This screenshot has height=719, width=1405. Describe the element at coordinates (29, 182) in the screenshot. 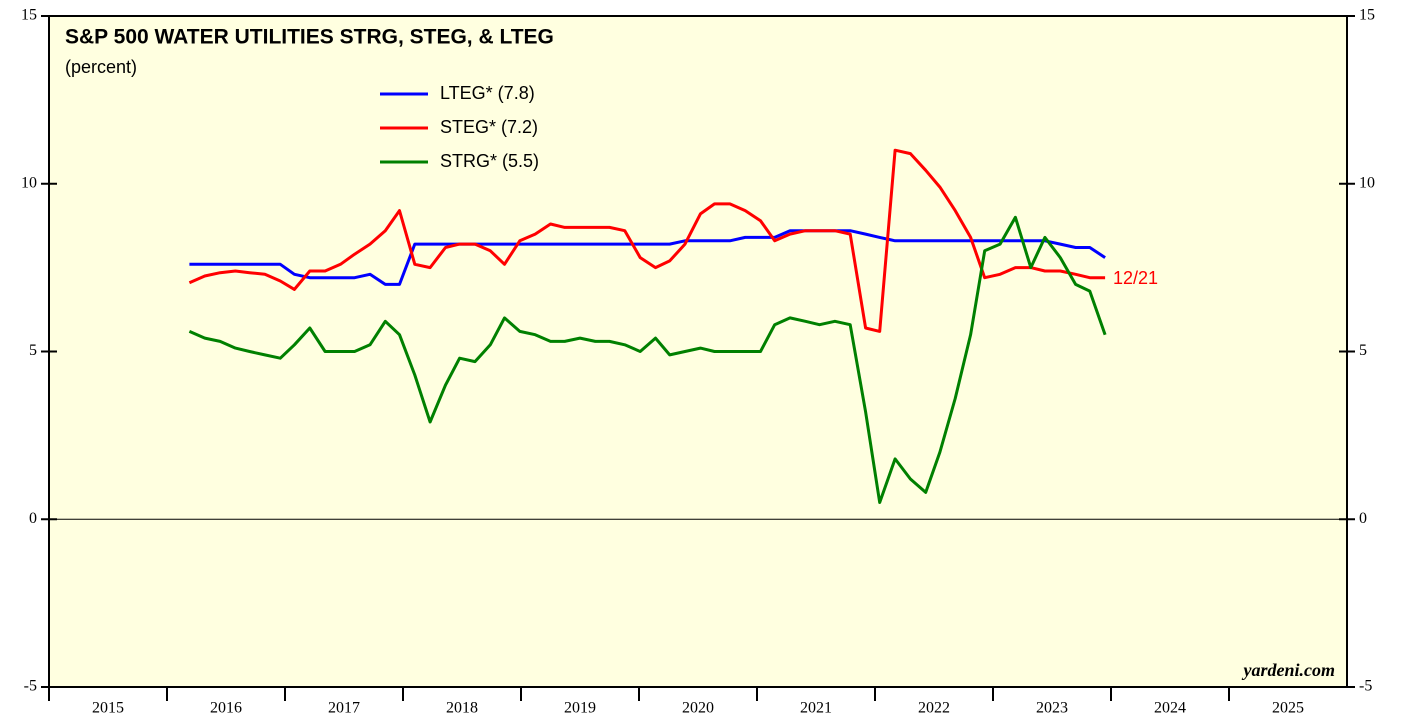

I see `y-tick-label: 10` at that location.